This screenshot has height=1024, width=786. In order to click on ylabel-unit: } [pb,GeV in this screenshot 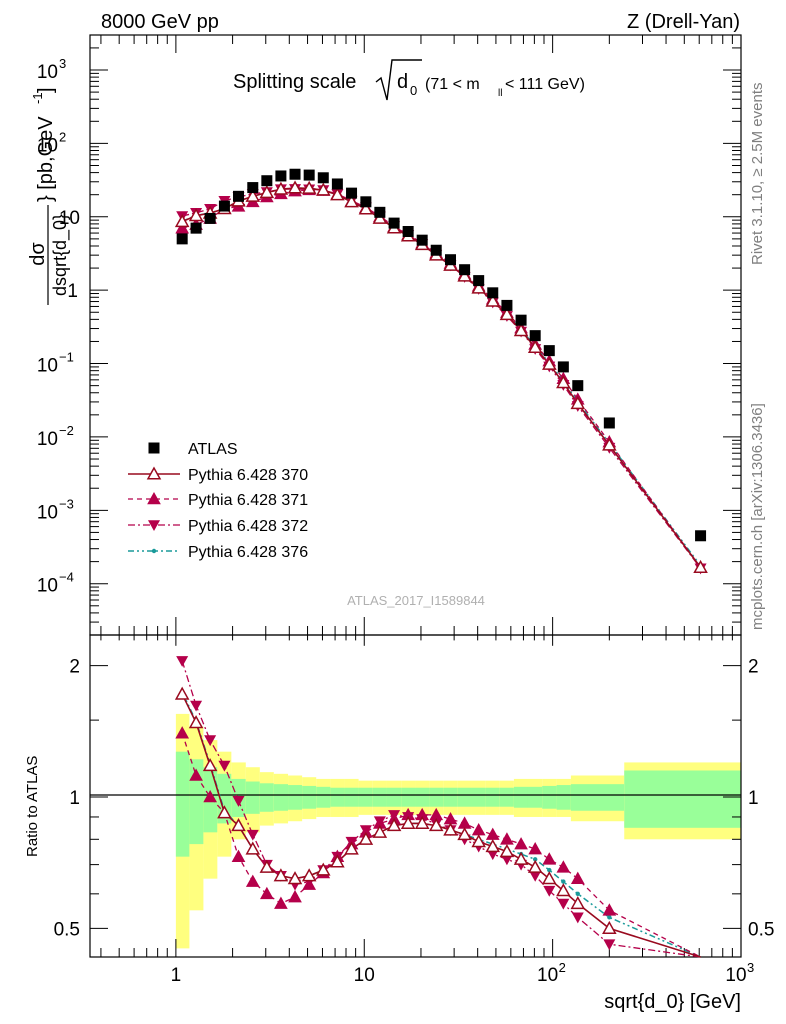, I will do `click(46, 159)`.